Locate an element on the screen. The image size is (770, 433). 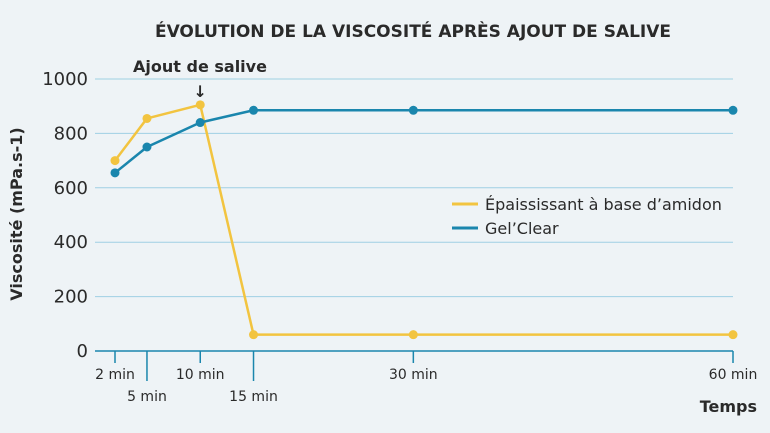
x-axis-label: Temps is located at coordinates (728, 406).